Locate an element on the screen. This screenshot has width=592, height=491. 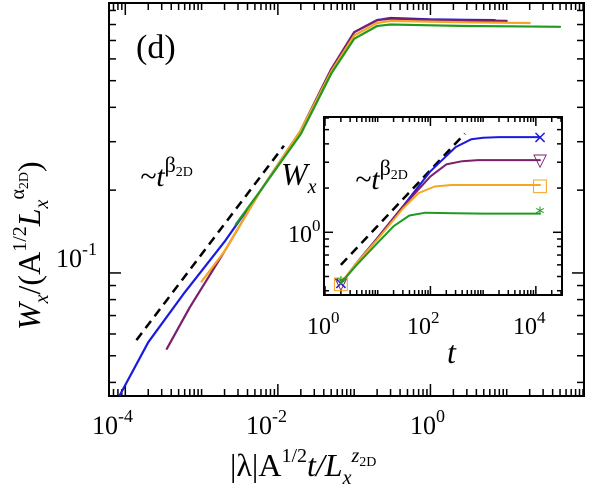
main-y-tick-label: 10-1 is located at coordinates (76, 256).